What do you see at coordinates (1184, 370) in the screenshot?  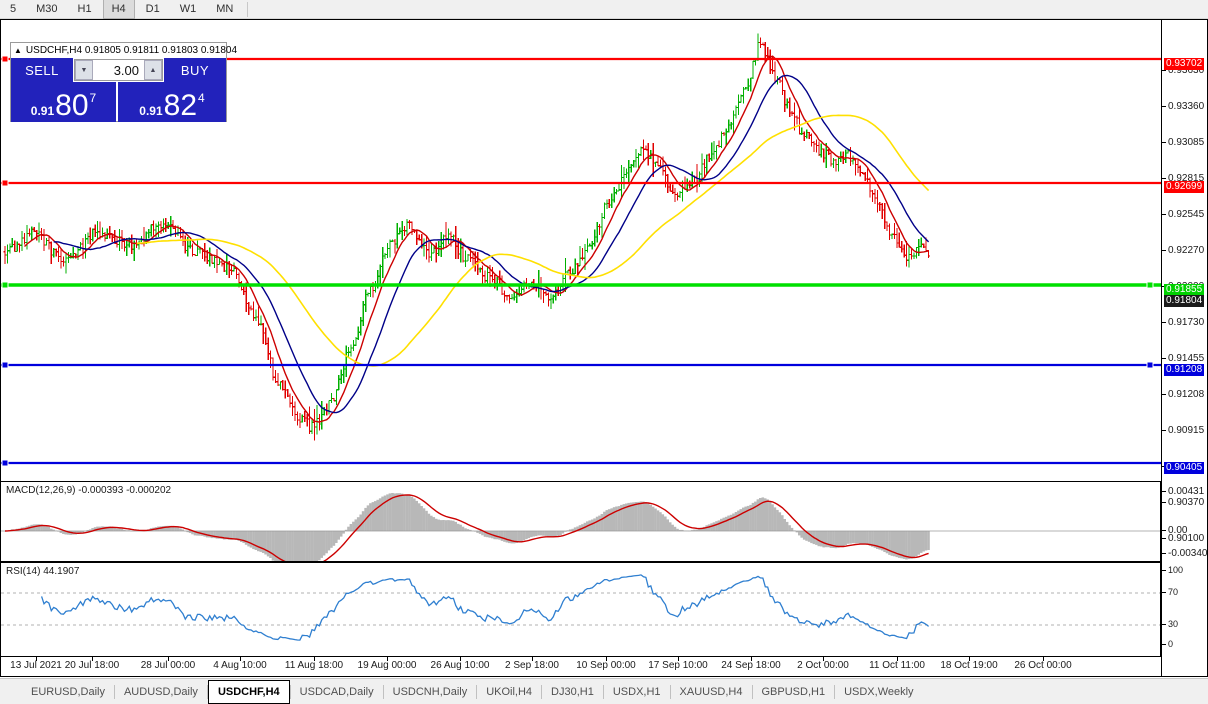 I see `price-scale-badge-blue: 0.91208` at bounding box center [1184, 370].